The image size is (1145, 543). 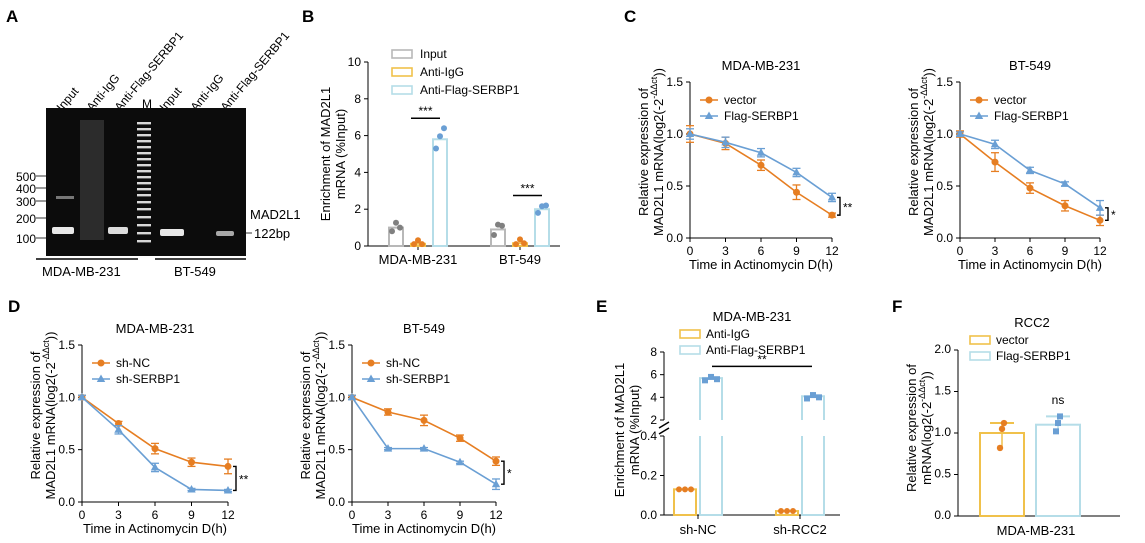 I want to click on band-flag-bt, so click(x=225, y=233).